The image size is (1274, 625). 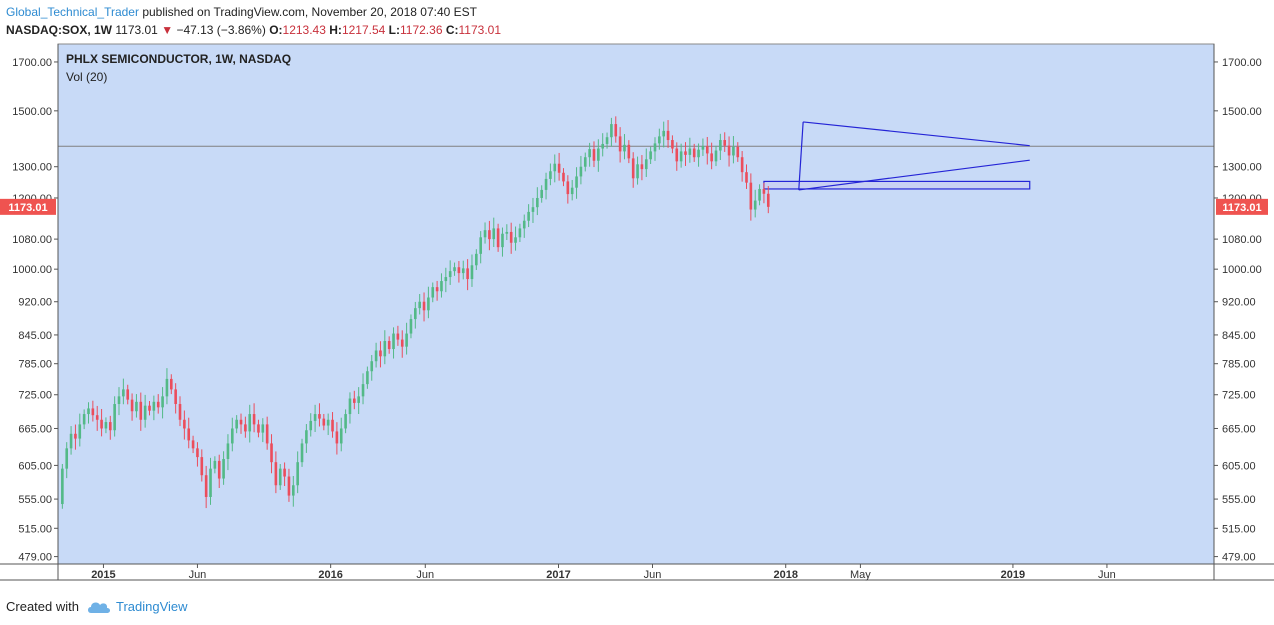 I want to click on y-tick-label: 1000.00, so click(x=32, y=270).